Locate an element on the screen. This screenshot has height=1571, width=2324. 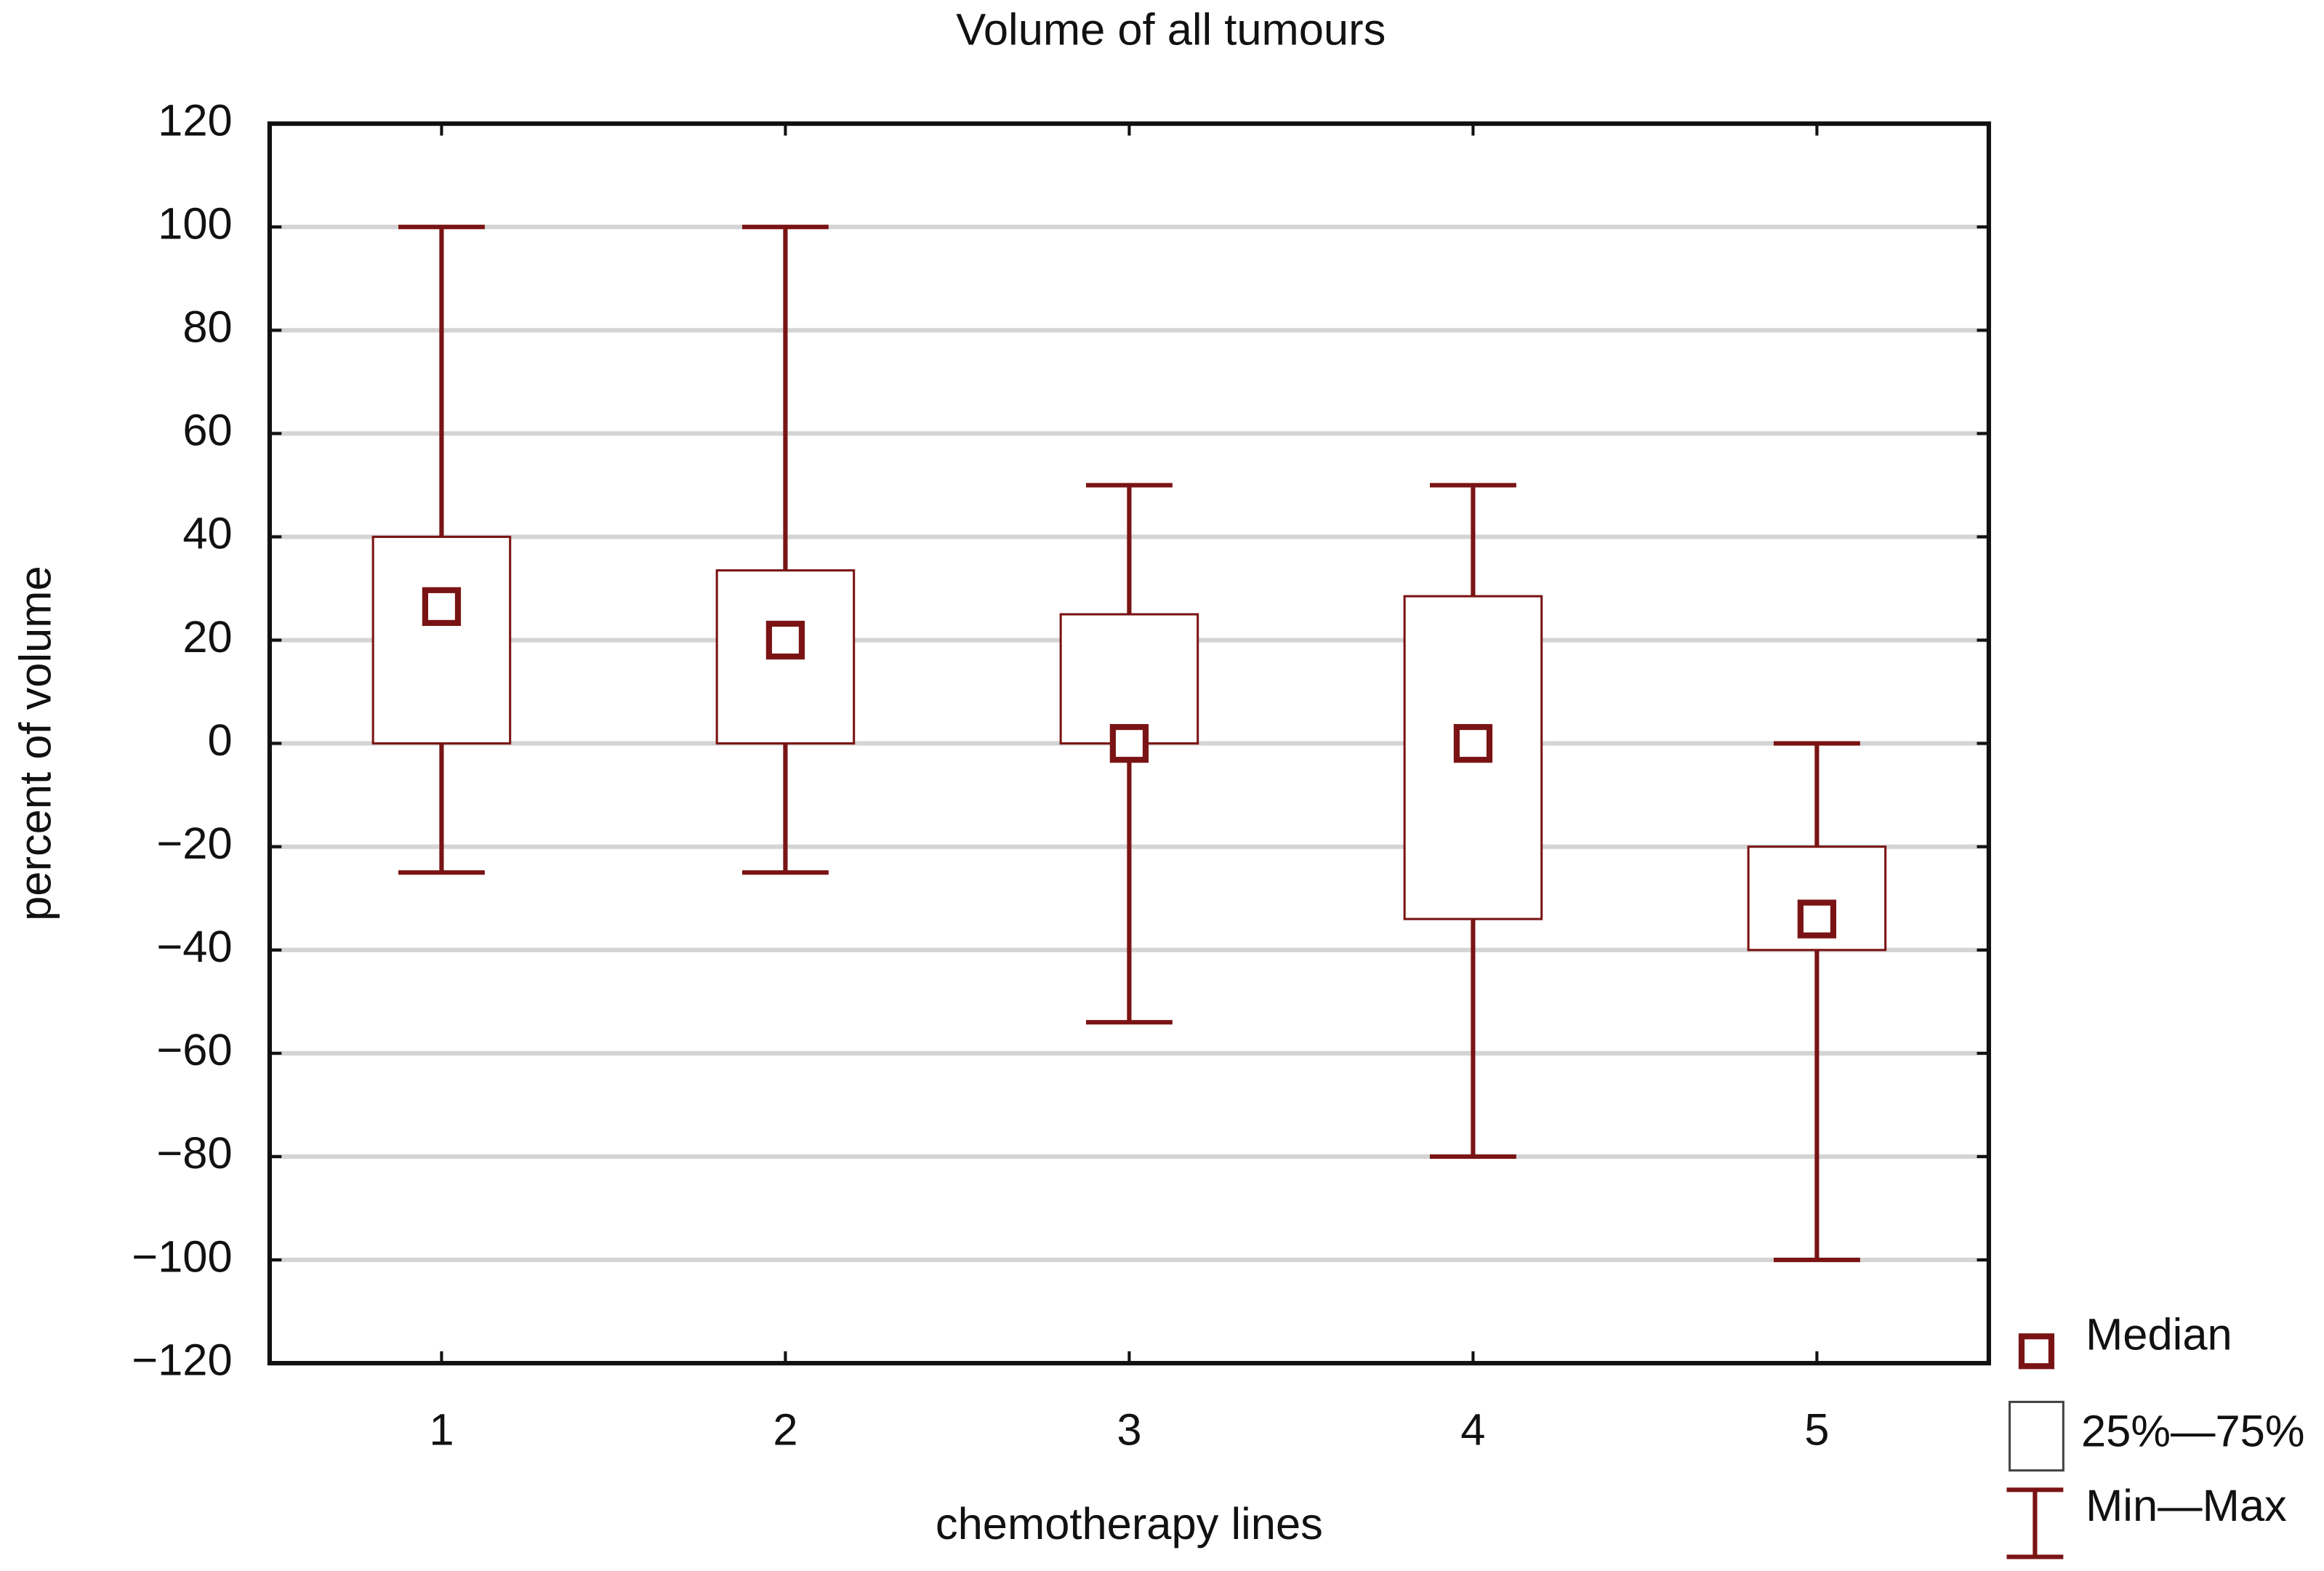
y-tick-label: 40 is located at coordinates (207, 534).